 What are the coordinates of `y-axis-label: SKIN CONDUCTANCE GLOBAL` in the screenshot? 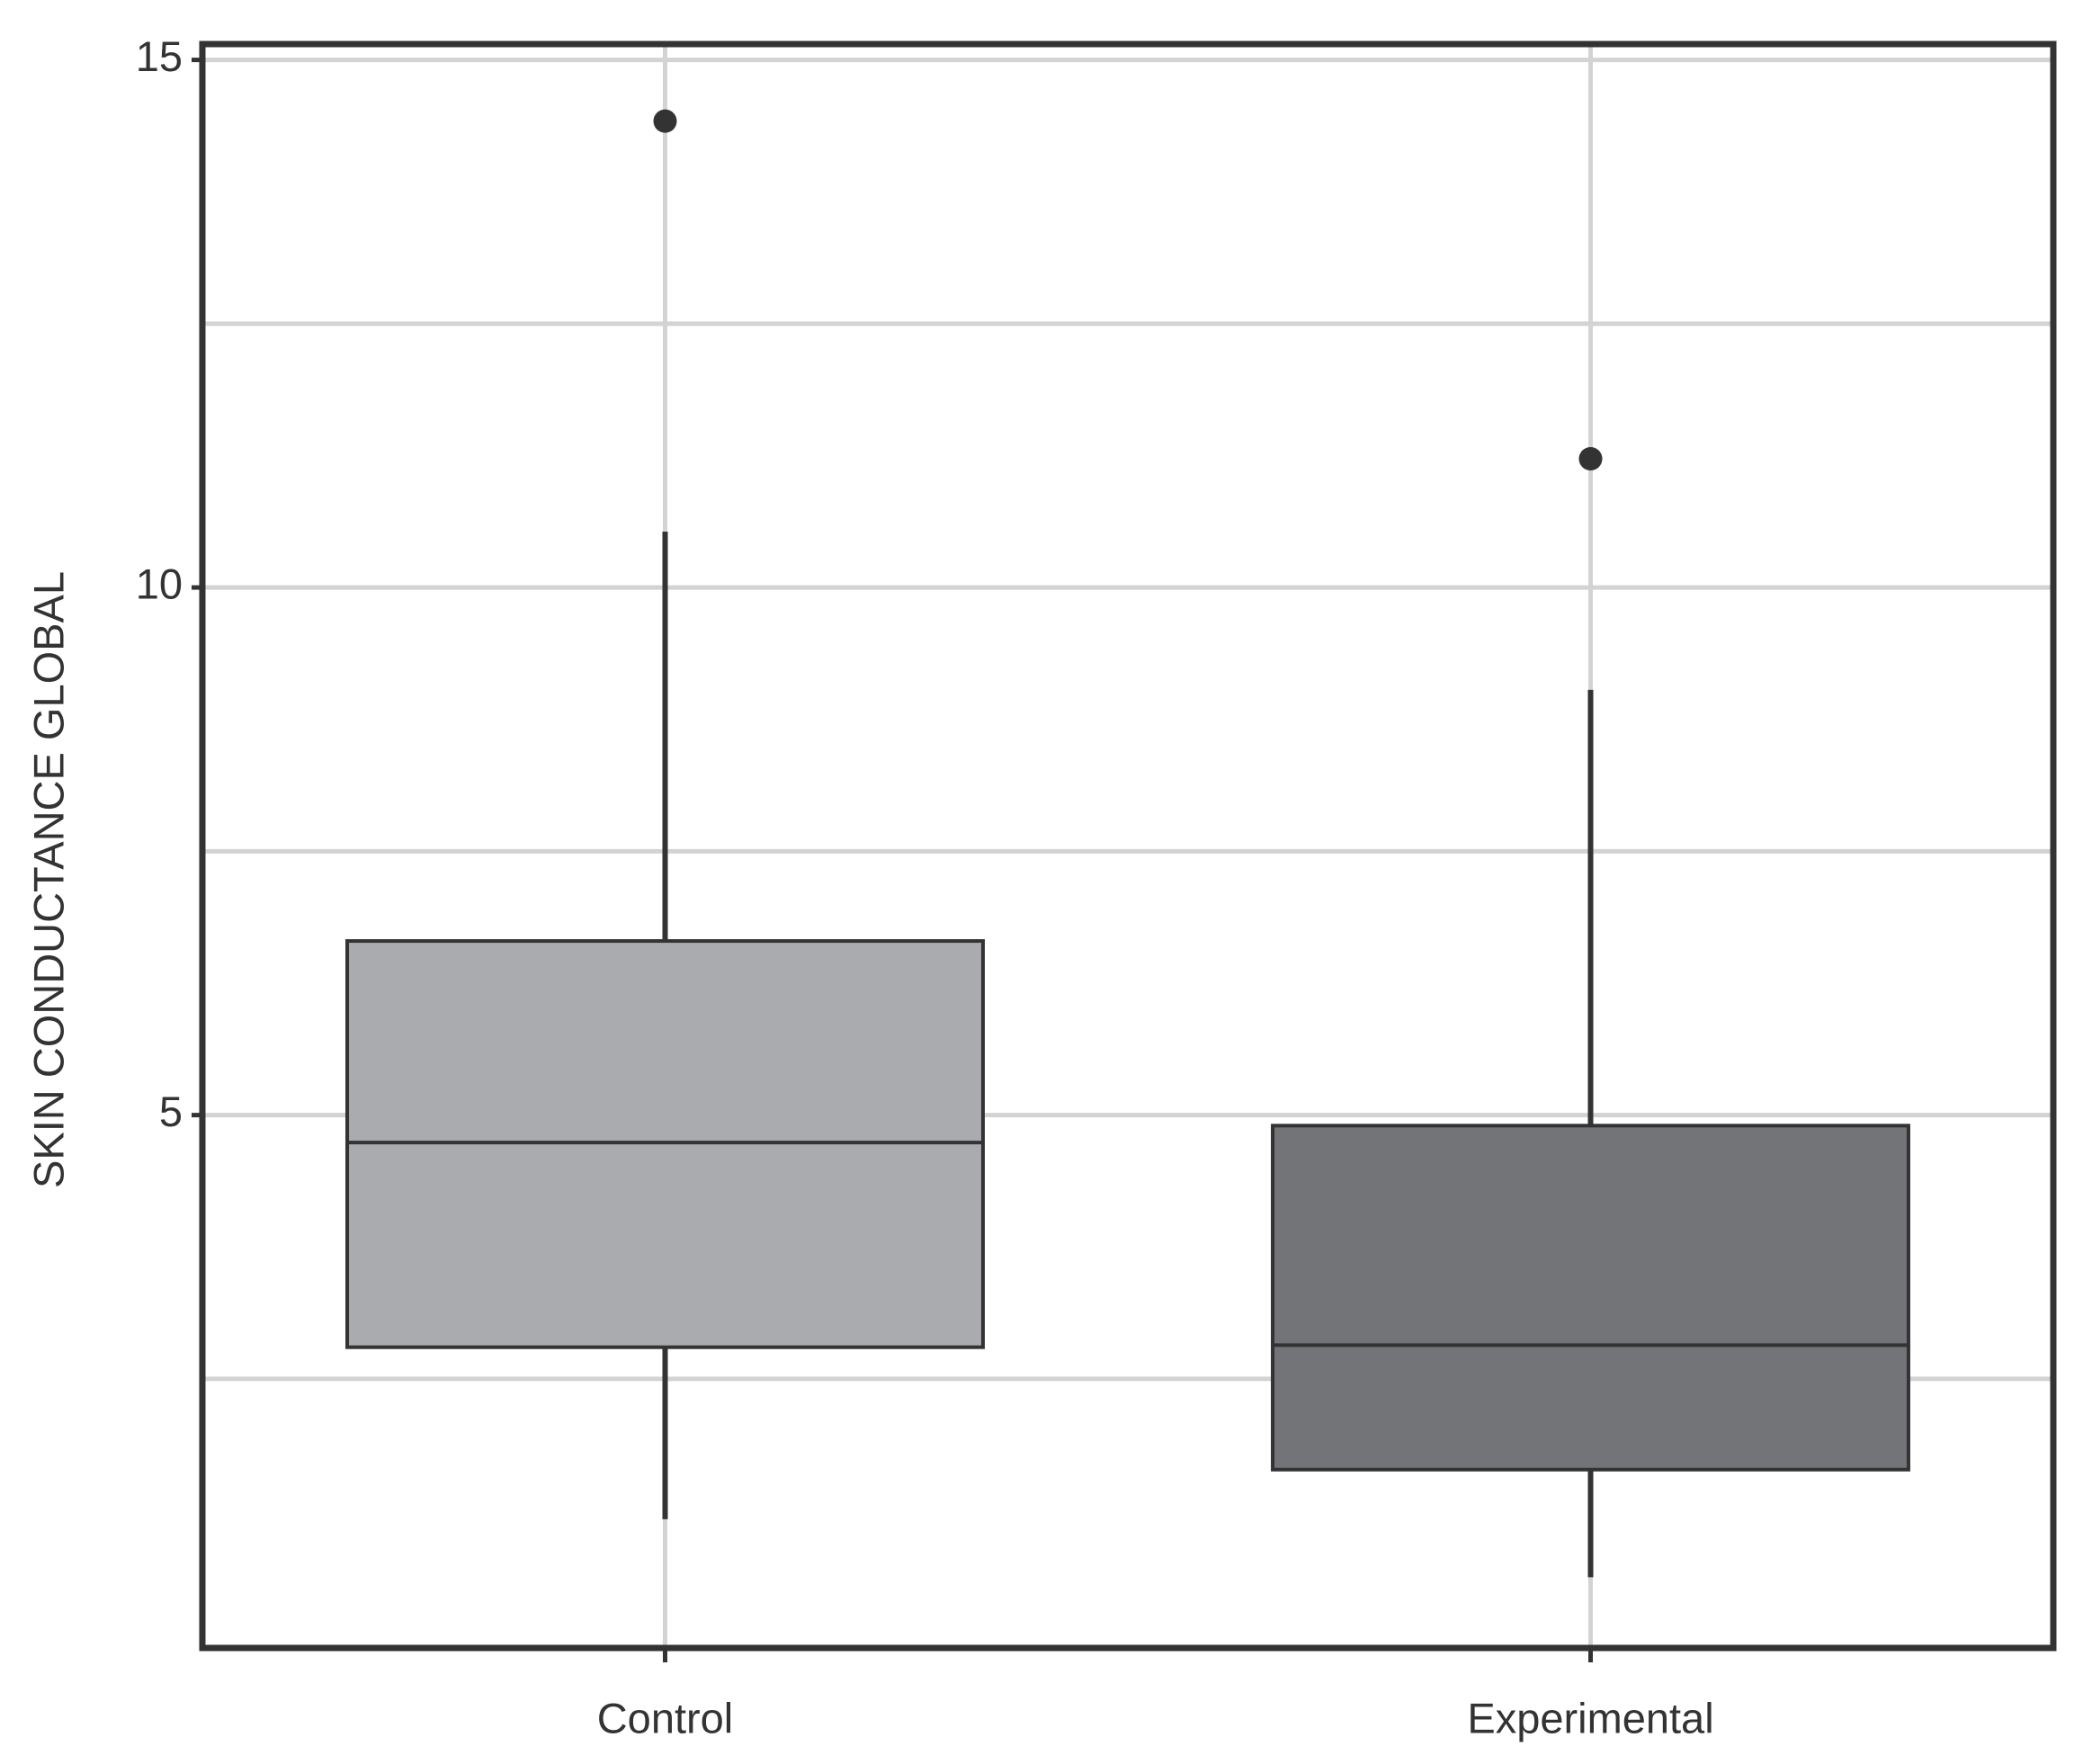 It's located at (48, 879).